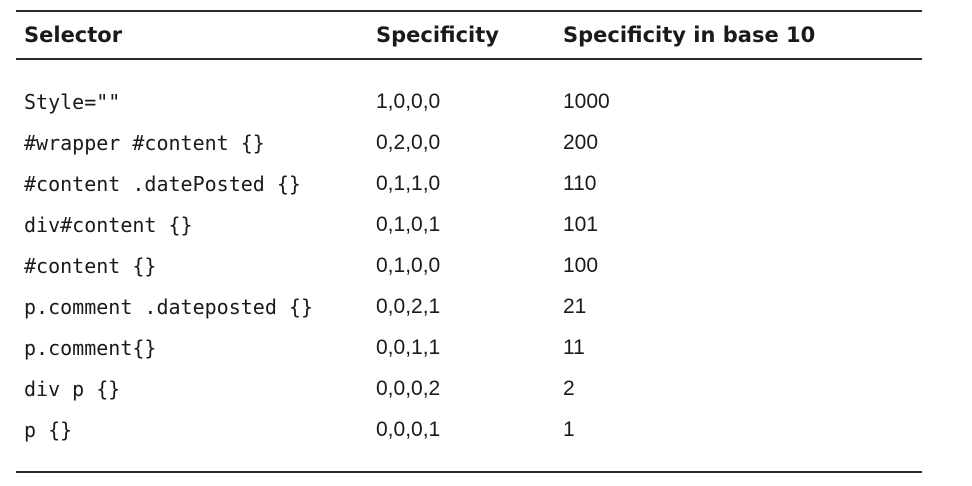  I want to click on base10-cell: 11, so click(574, 347).